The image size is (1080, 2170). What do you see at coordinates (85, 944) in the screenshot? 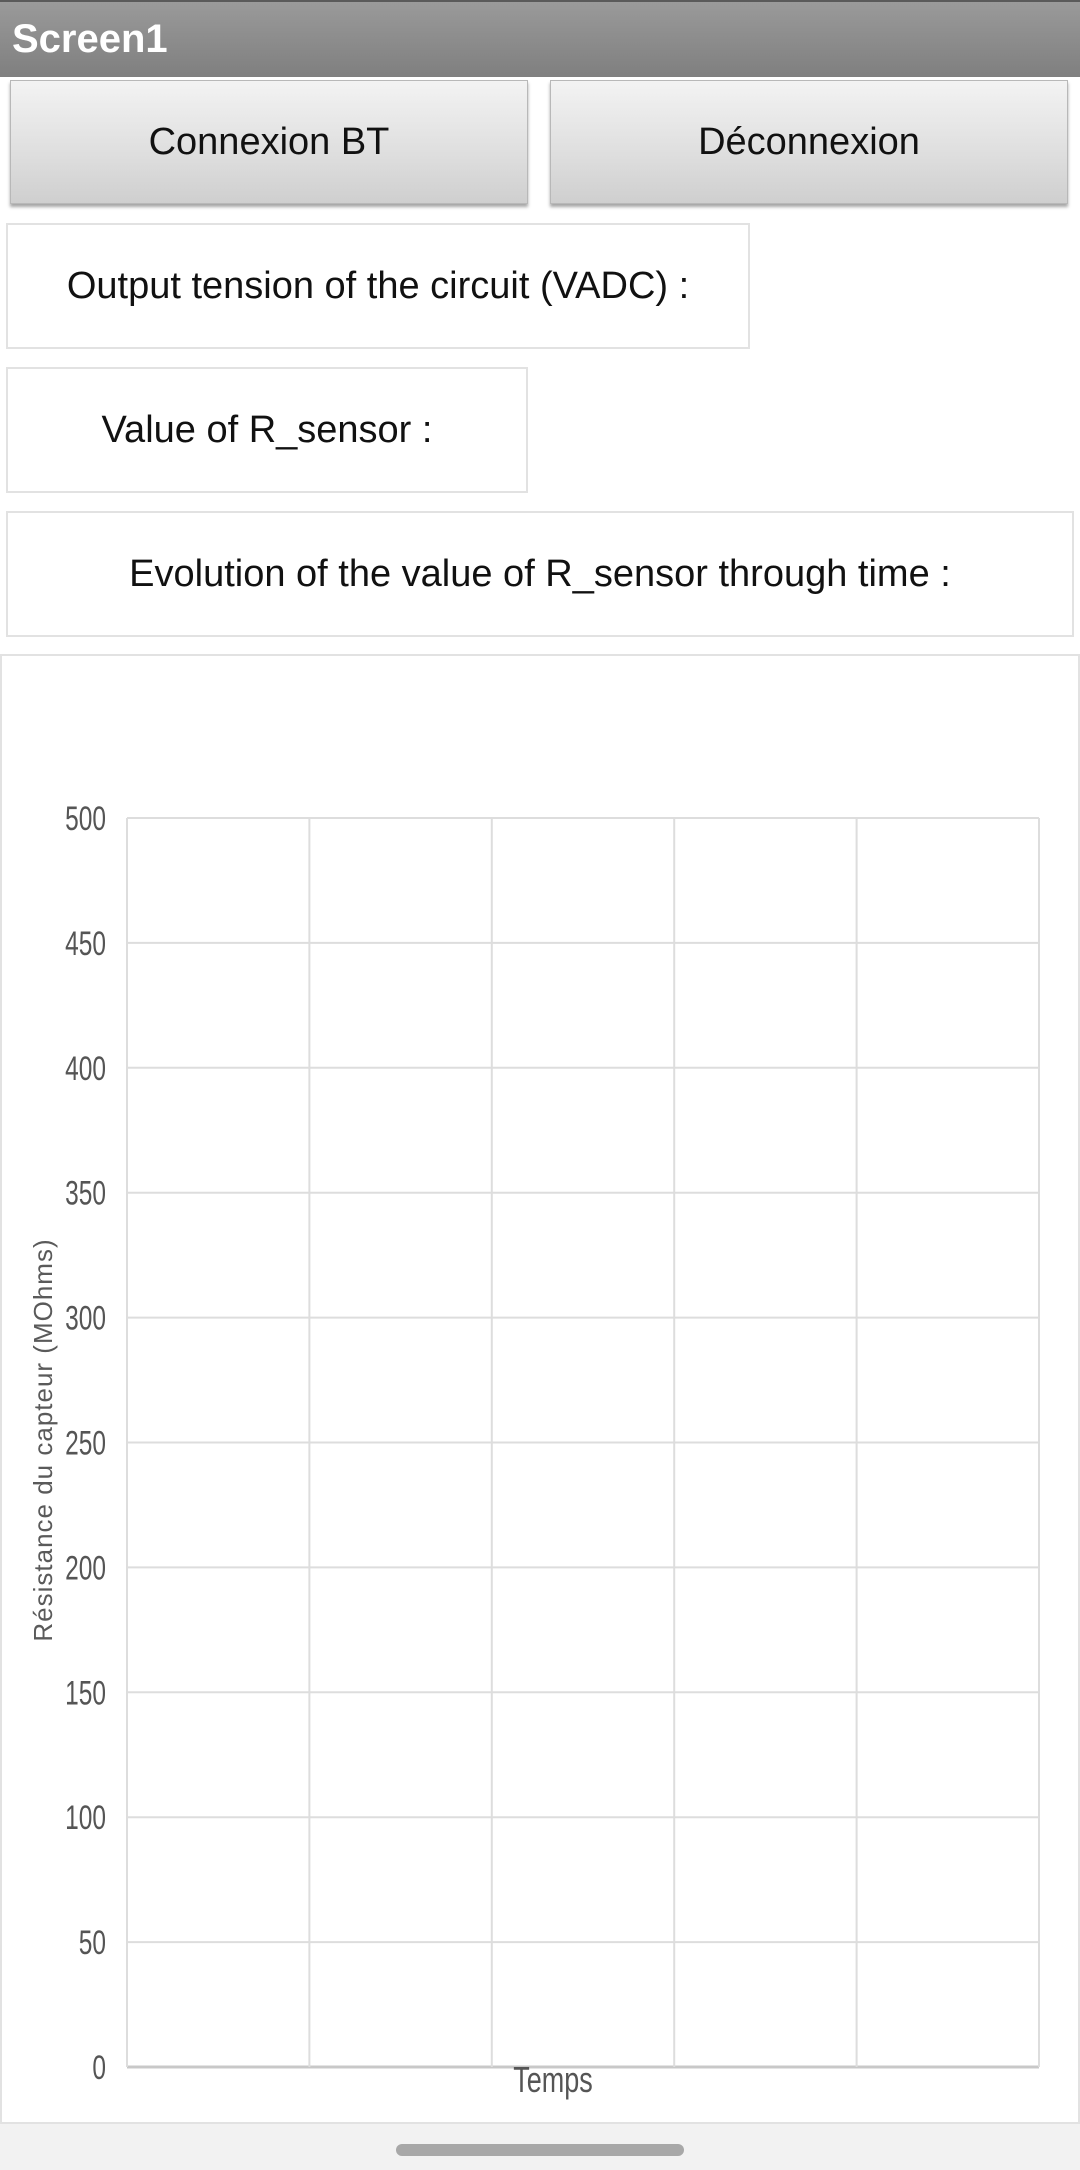
I see `y-tick-label: 450` at bounding box center [85, 944].